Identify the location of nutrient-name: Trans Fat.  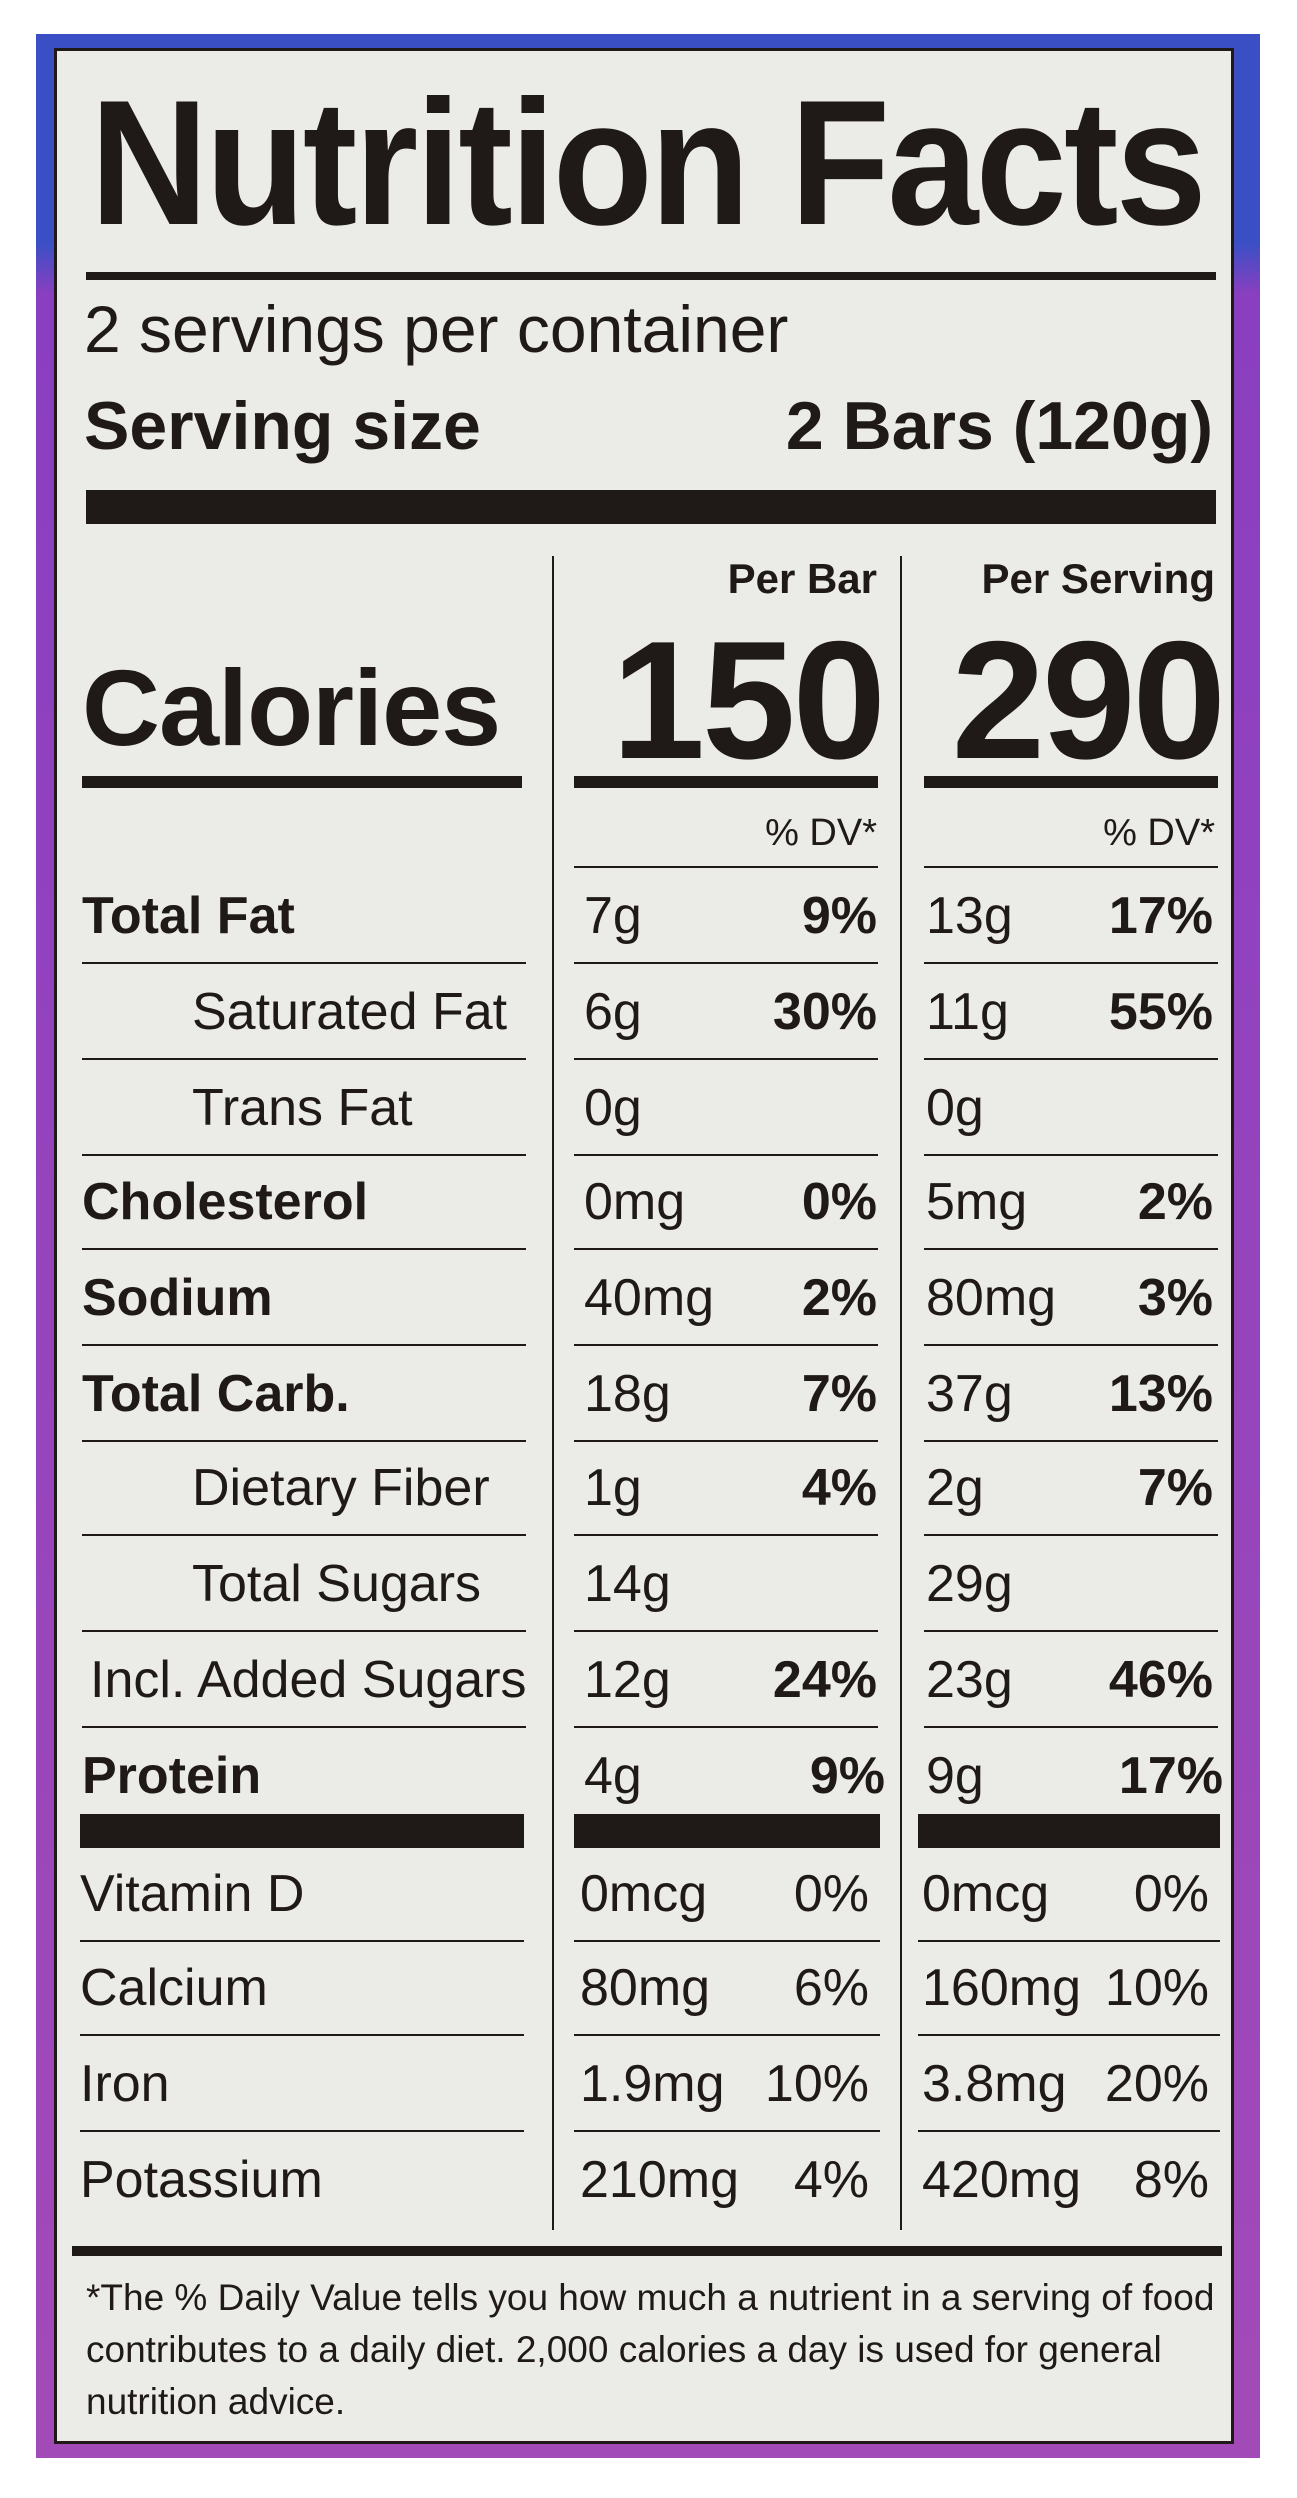
(302, 1108).